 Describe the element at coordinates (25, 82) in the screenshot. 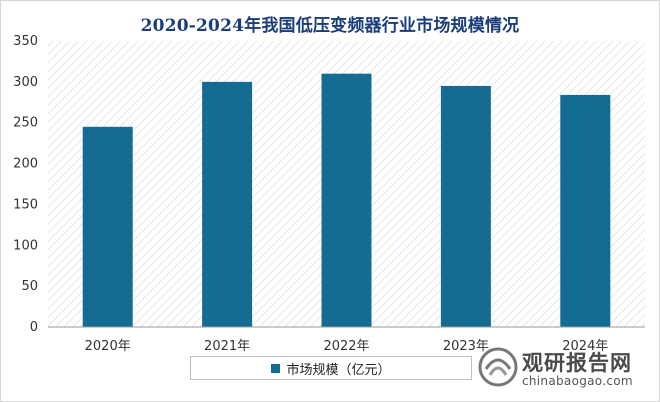

I see `y-tick-label: 300` at that location.